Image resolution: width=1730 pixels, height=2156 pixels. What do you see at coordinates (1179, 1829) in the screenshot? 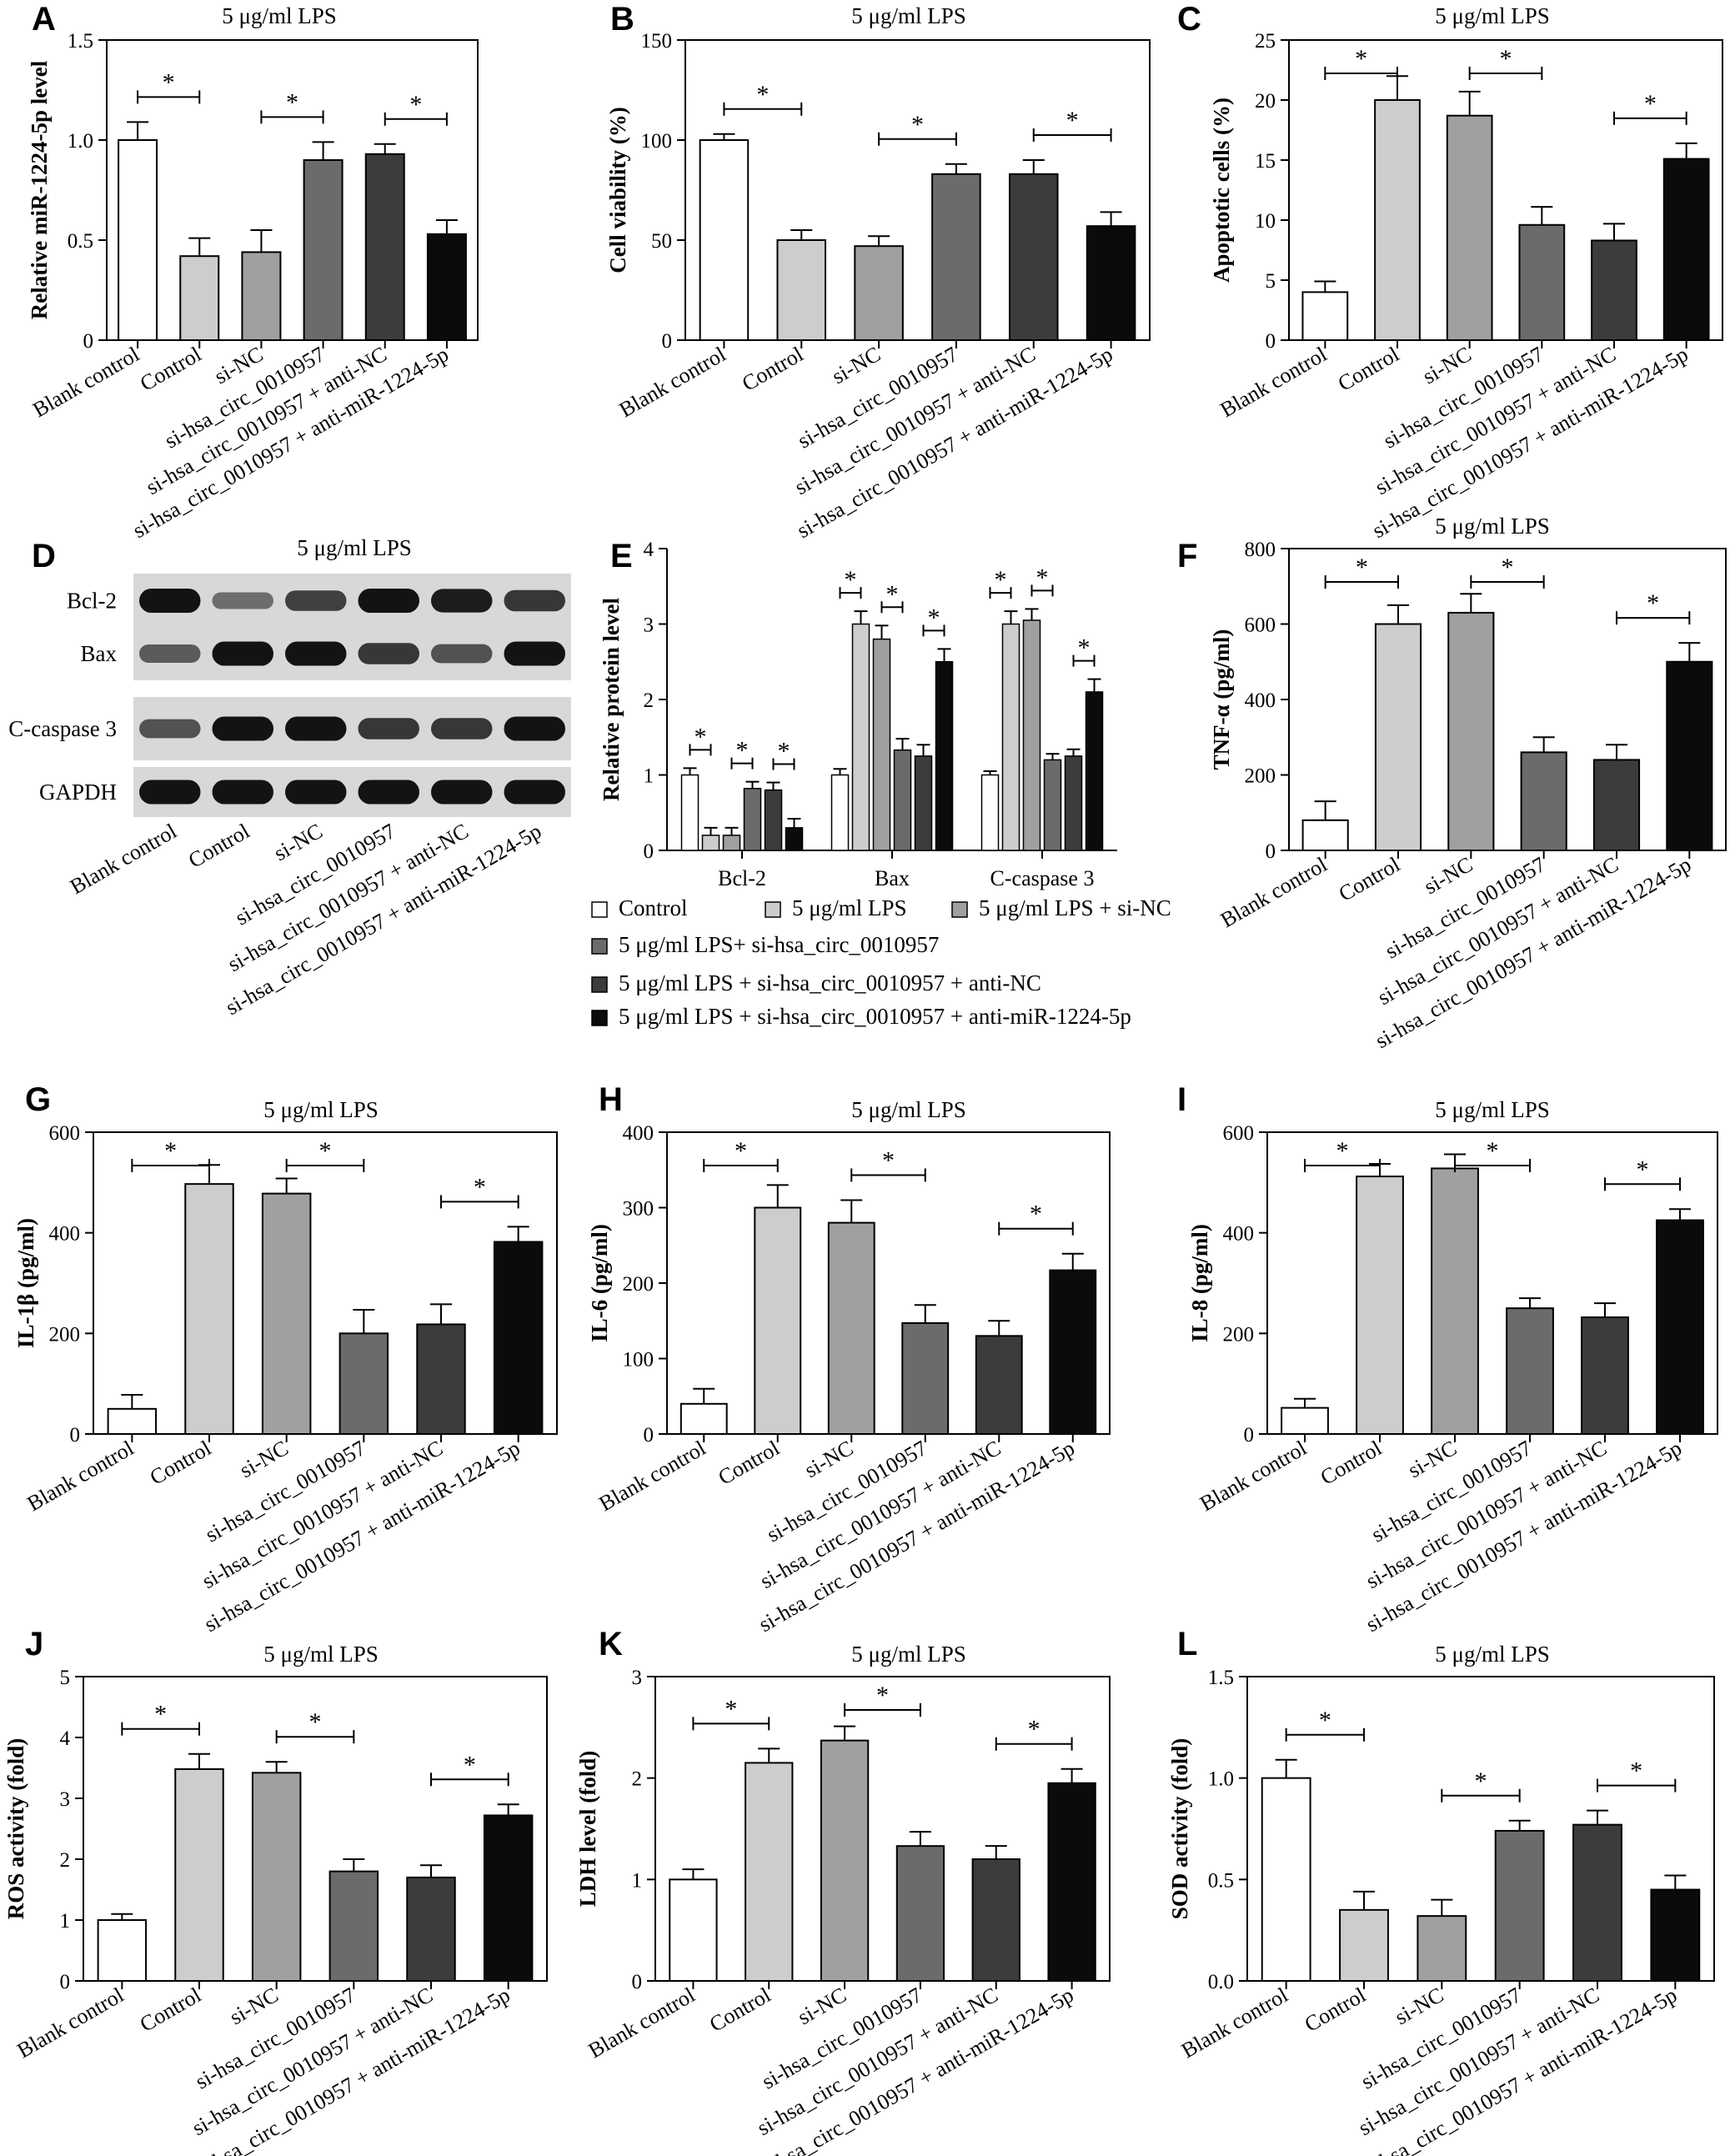
I see `y-axis-label: SOD activity (fold)` at bounding box center [1179, 1829].